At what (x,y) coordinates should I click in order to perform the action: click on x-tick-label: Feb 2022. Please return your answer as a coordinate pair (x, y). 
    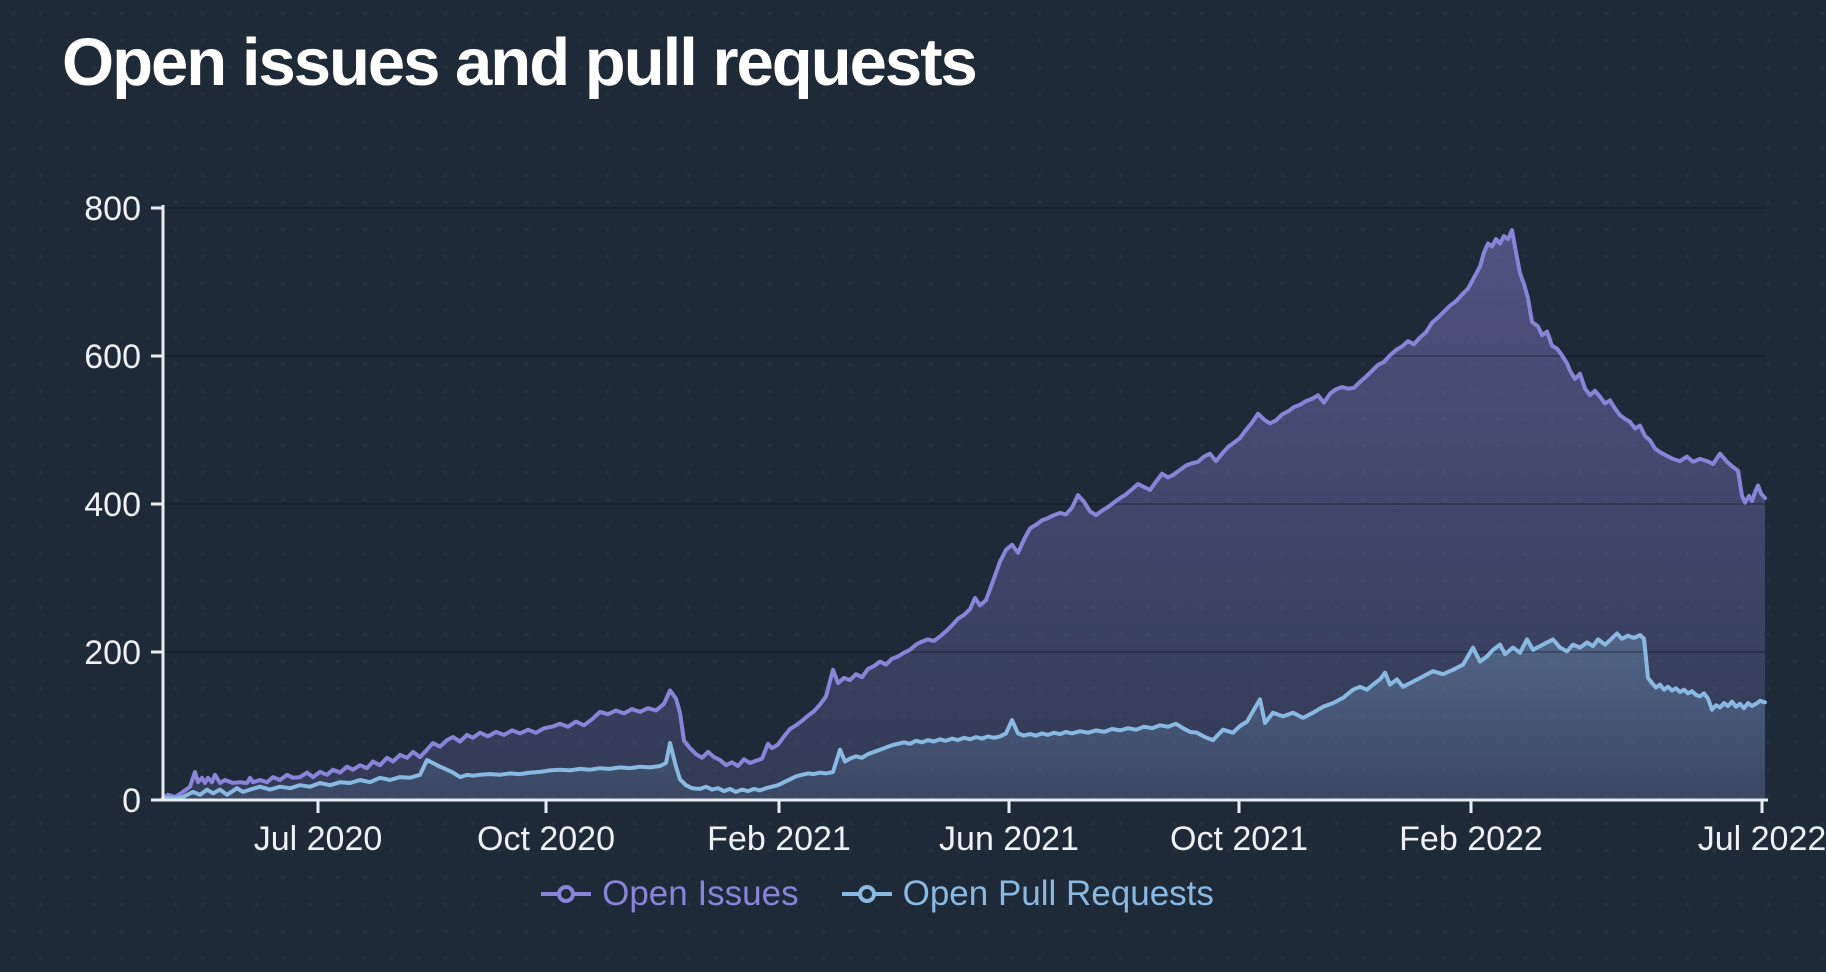
    Looking at the image, I should click on (1471, 839).